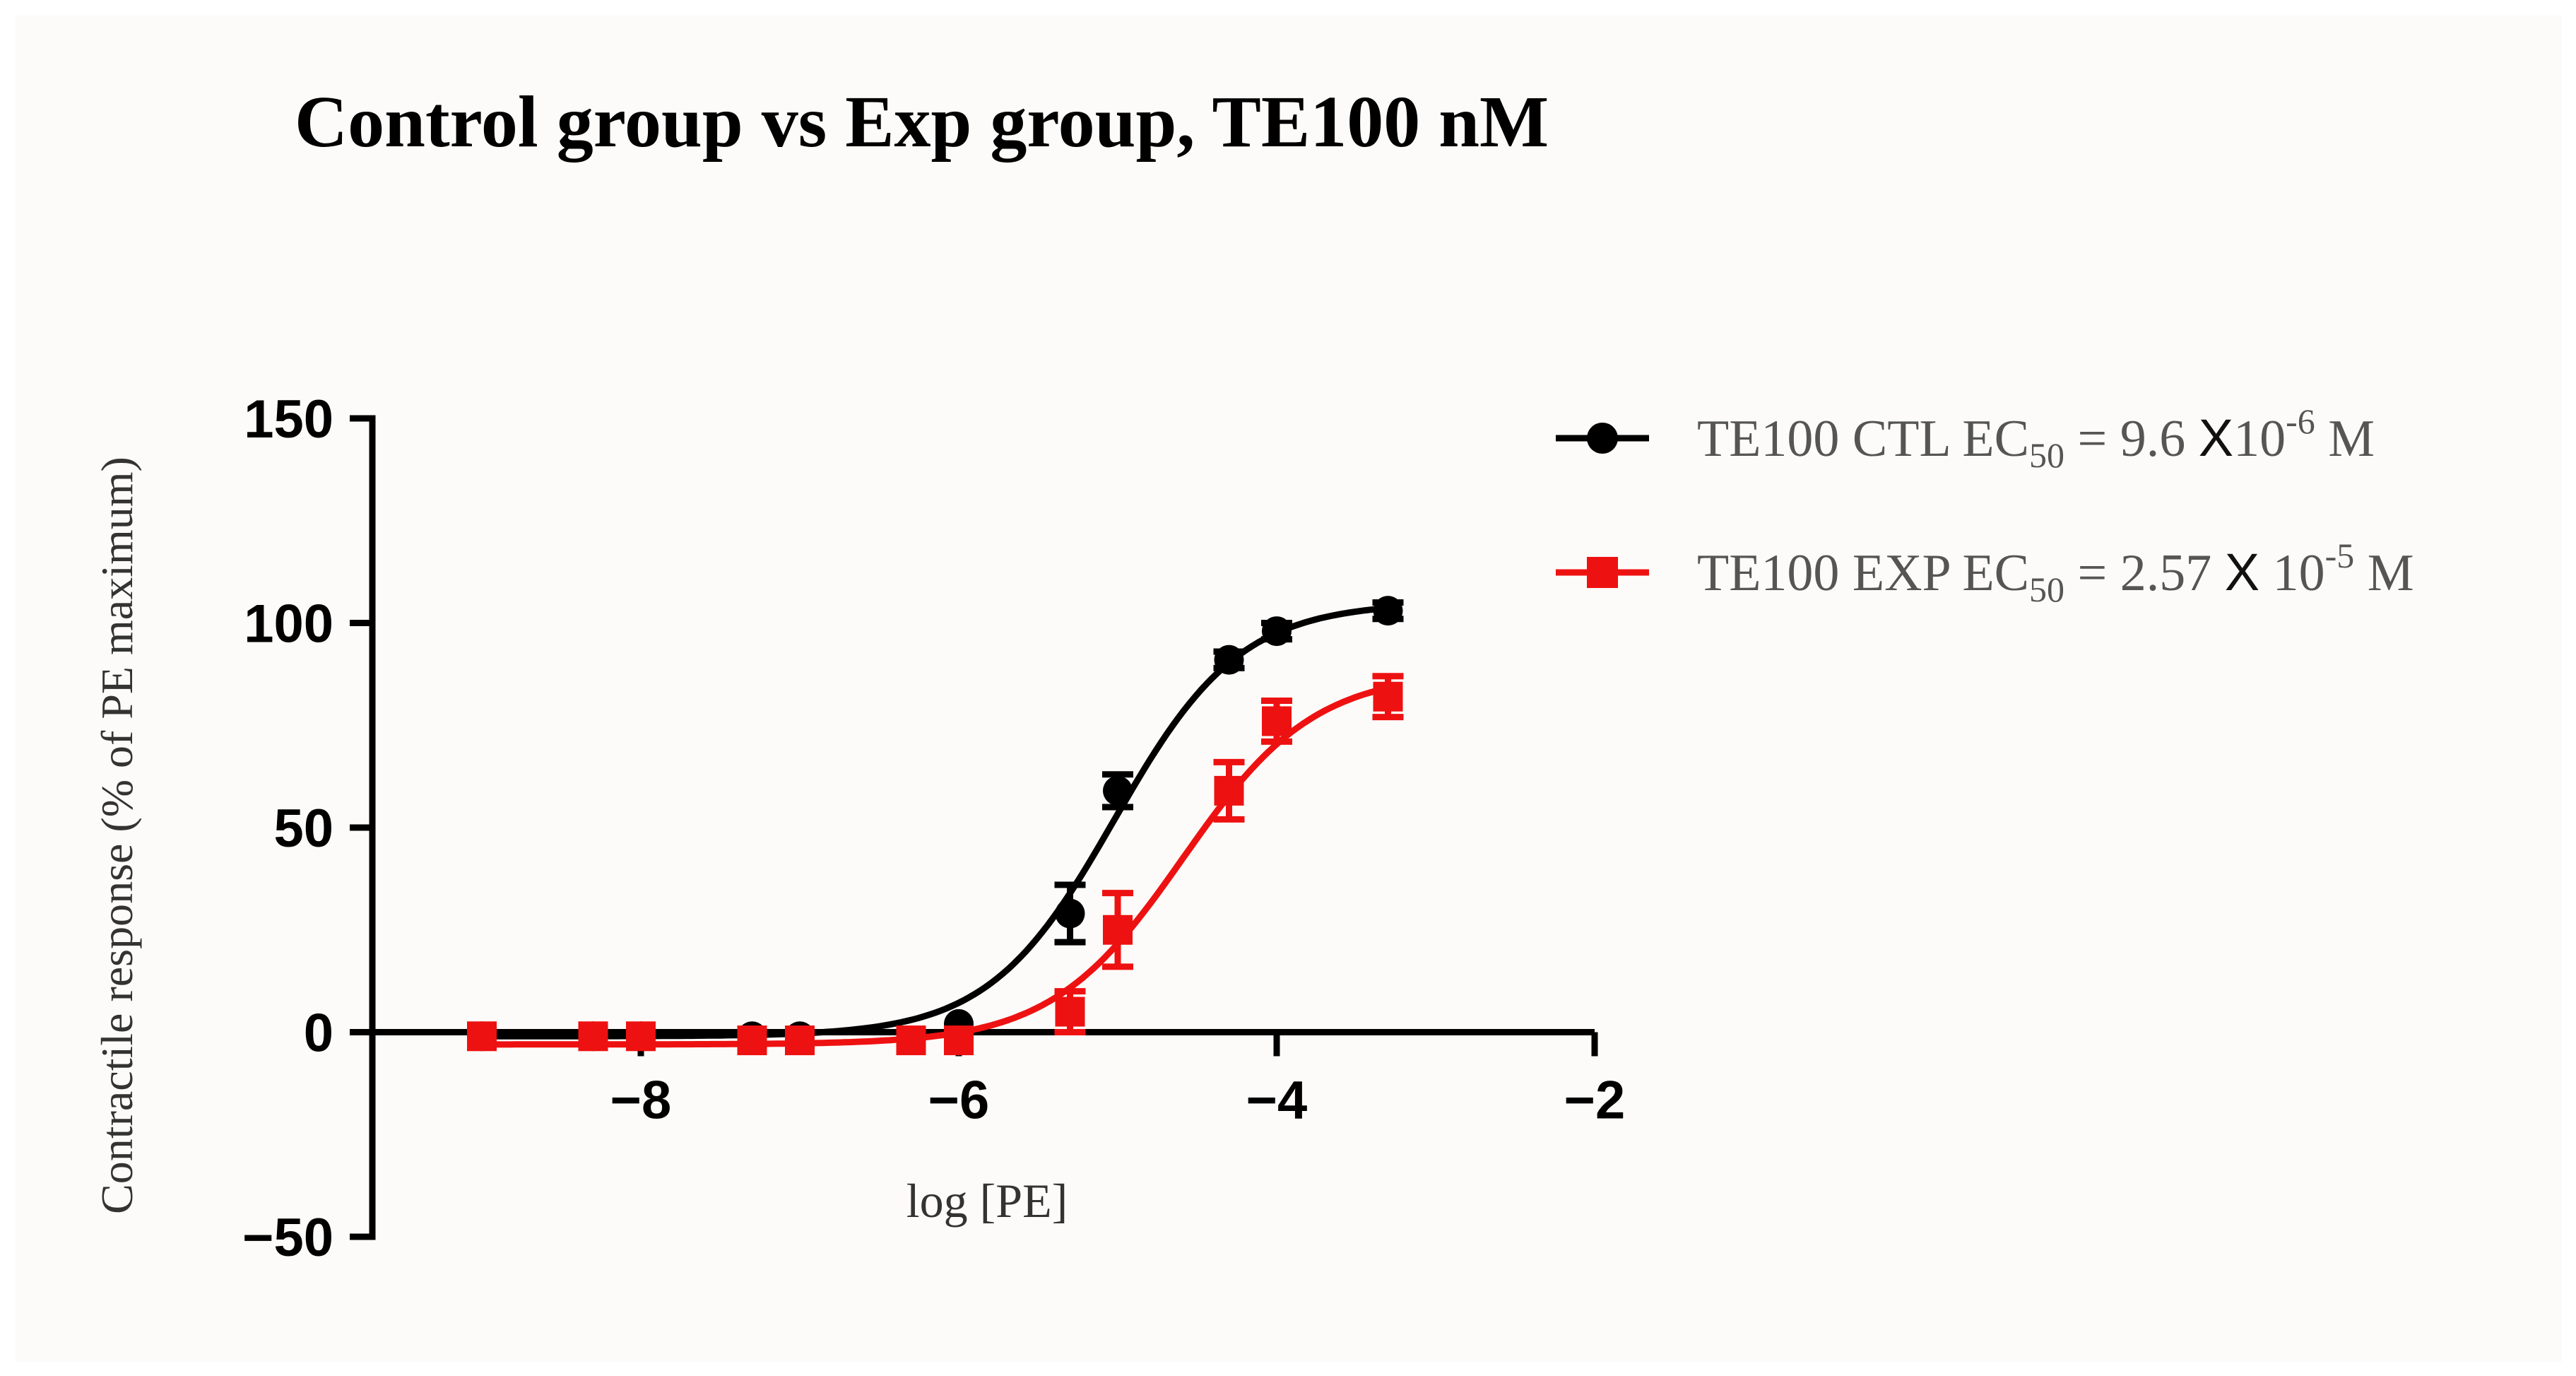 This screenshot has width=2576, height=1376. Describe the element at coordinates (1277, 1101) in the screenshot. I see `x-tick-label: −4` at that location.